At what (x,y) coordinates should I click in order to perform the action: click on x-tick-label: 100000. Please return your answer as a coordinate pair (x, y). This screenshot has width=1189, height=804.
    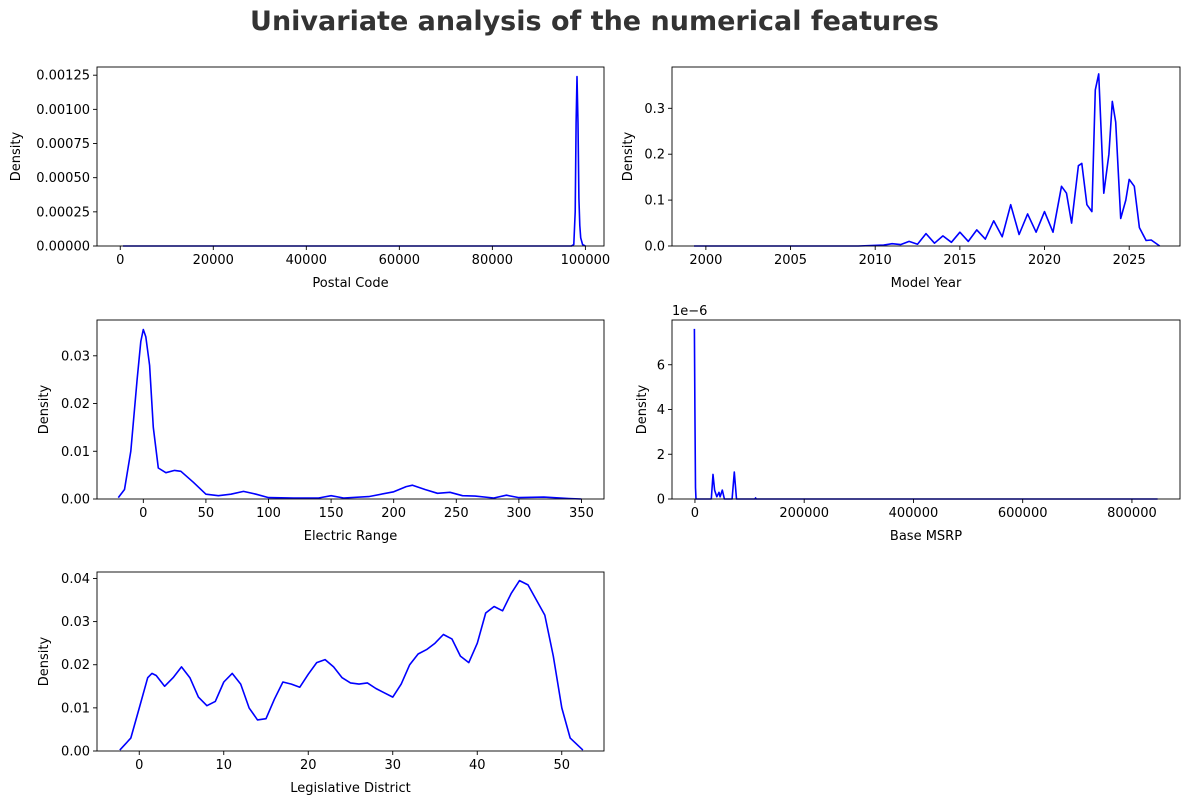
    Looking at the image, I should click on (586, 260).